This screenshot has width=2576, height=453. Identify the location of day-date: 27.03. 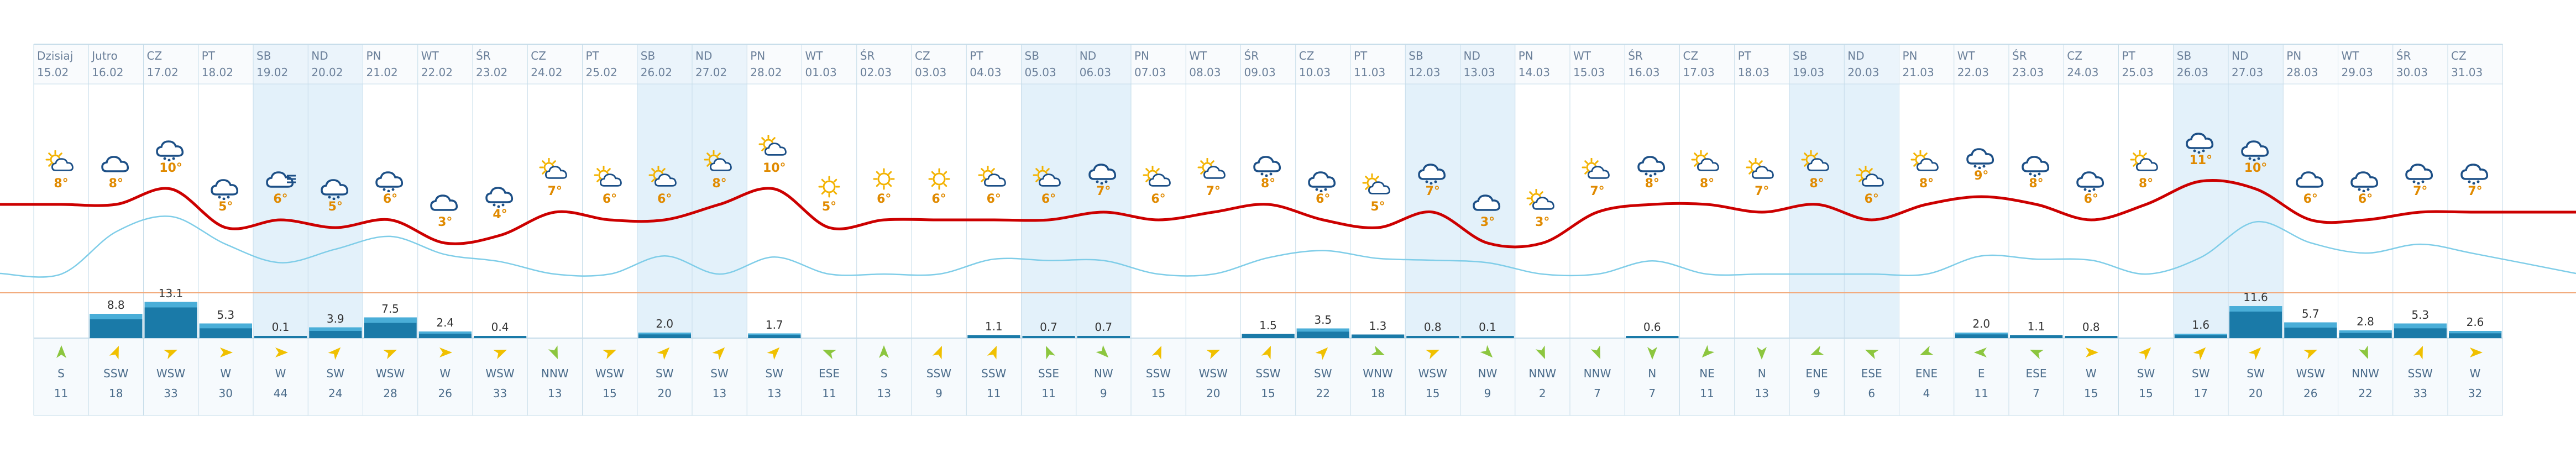
(2248, 73).